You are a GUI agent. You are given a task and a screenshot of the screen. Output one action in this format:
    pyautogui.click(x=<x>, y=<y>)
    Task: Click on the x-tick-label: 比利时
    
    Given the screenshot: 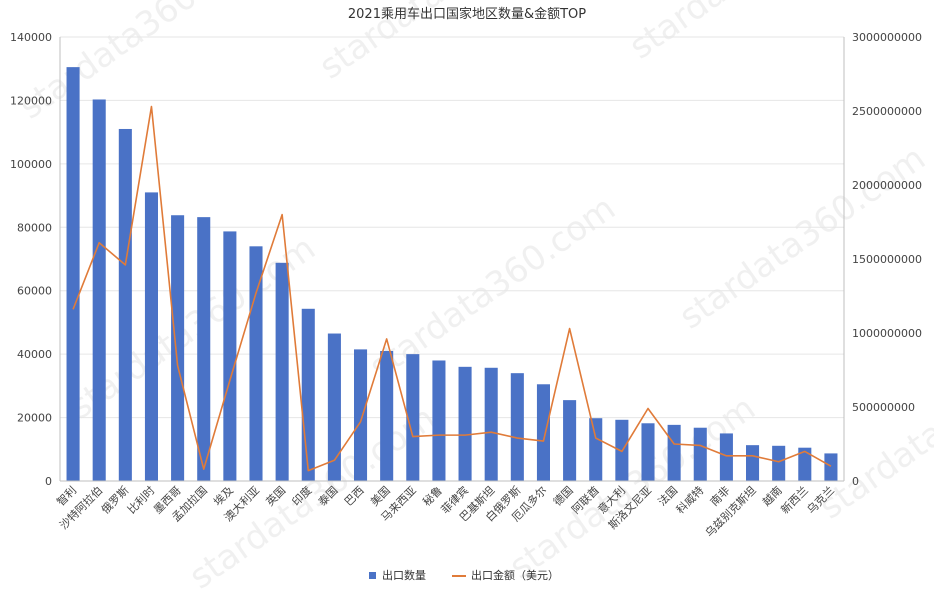 What is the action you would take?
    pyautogui.click(x=141, y=500)
    